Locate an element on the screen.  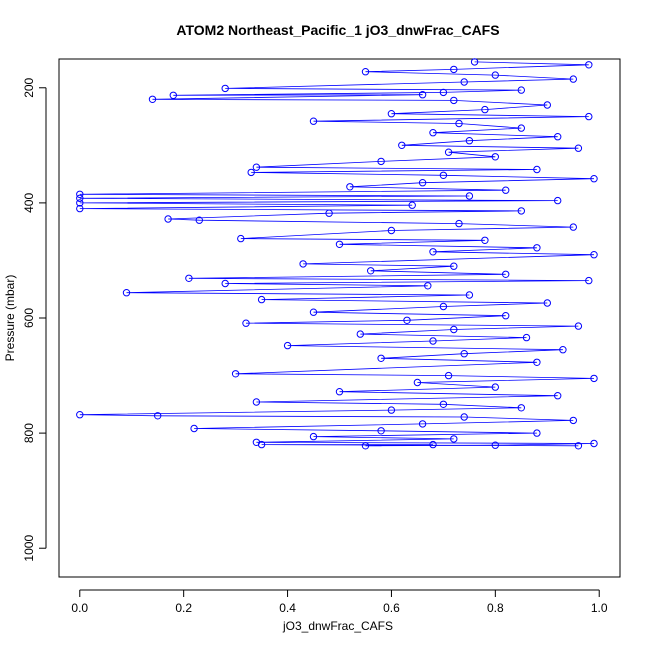
x-tick-label: 1.0 is located at coordinates (599, 608).